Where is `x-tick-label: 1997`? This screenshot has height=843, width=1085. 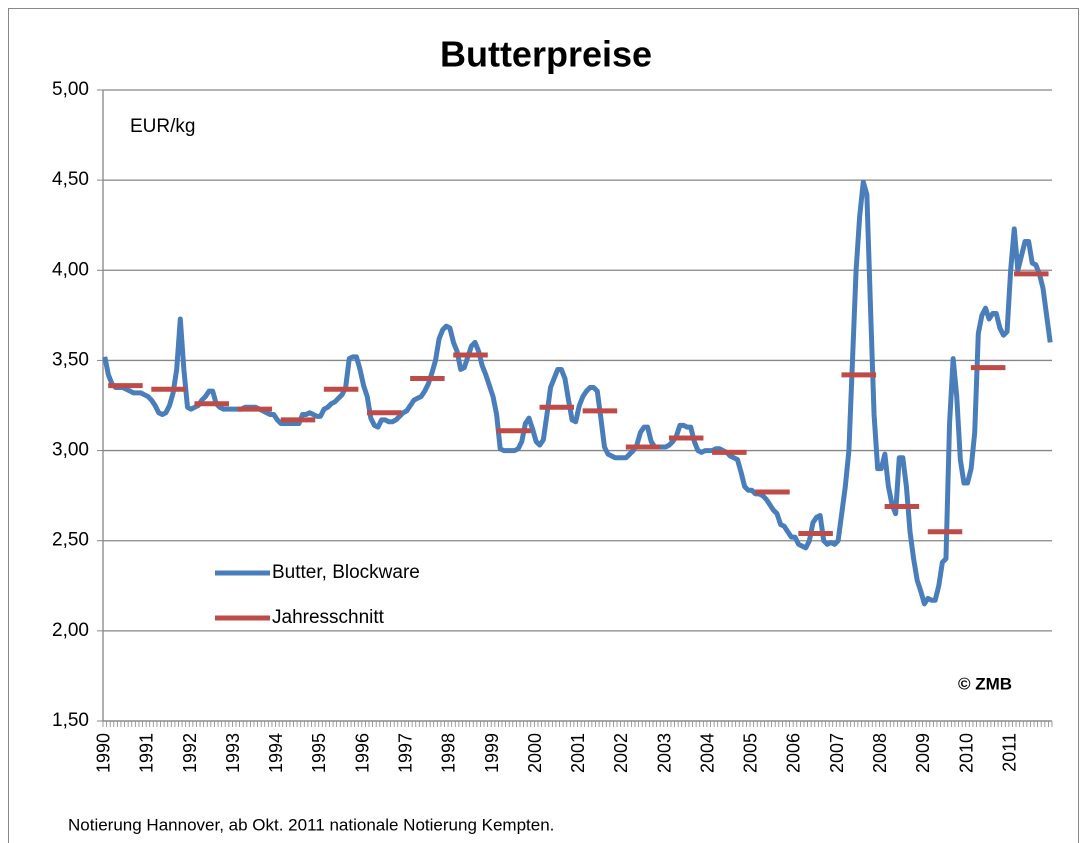
x-tick-label: 1997 is located at coordinates (406, 753).